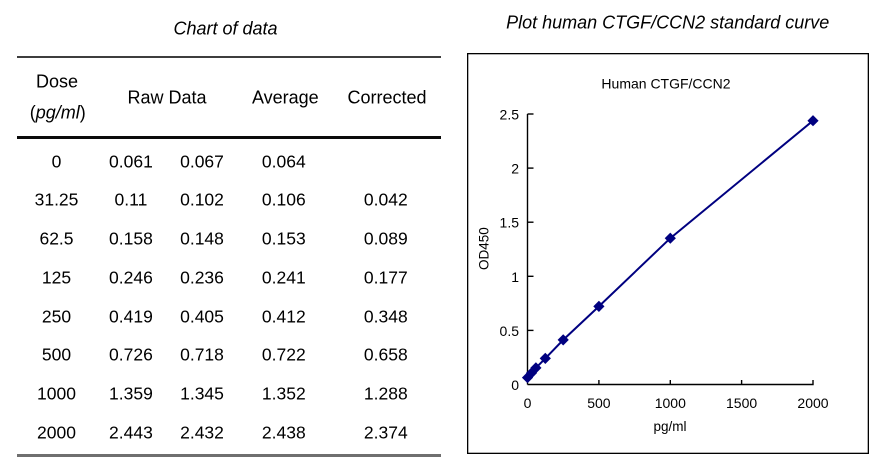  I want to click on svg-text: 1.5, so click(510, 223).